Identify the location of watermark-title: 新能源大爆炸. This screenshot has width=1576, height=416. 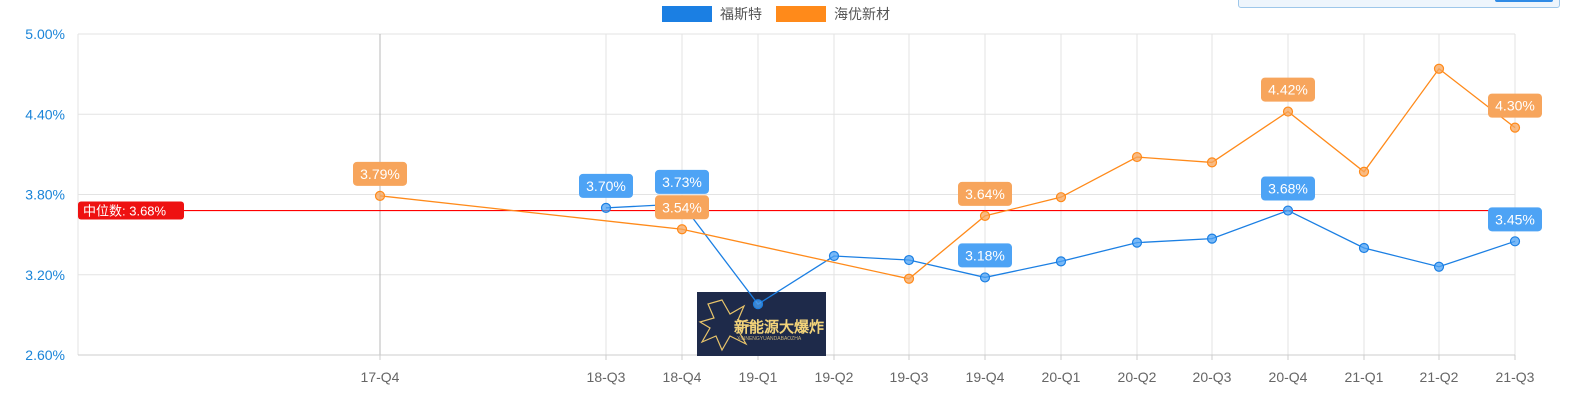
(779, 327).